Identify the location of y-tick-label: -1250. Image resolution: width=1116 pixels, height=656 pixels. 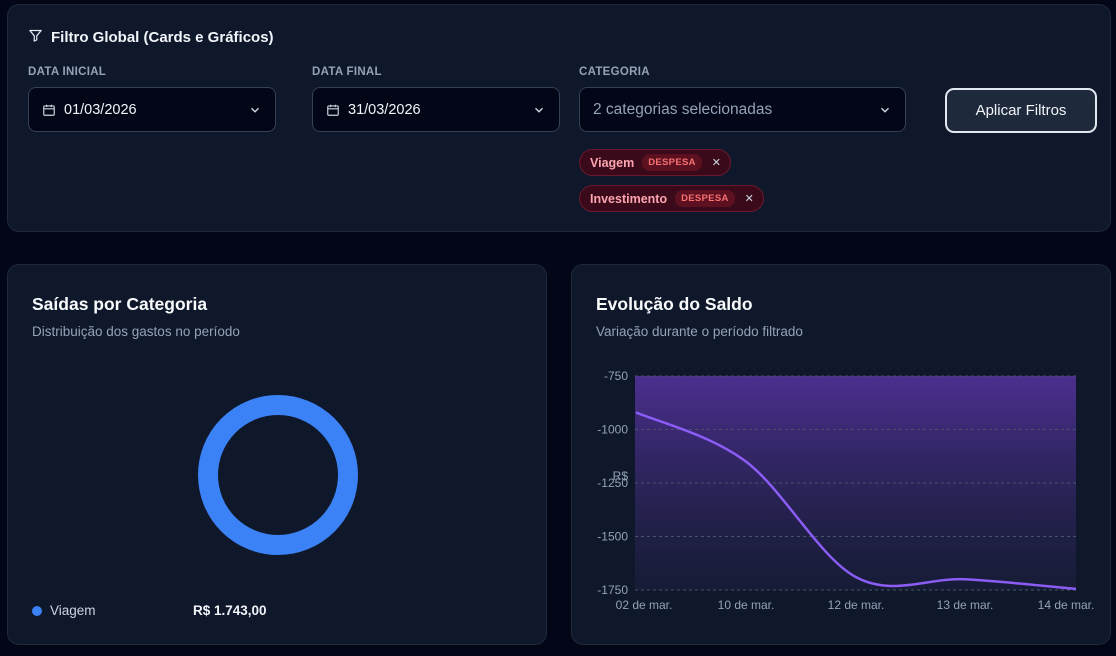
(612, 483).